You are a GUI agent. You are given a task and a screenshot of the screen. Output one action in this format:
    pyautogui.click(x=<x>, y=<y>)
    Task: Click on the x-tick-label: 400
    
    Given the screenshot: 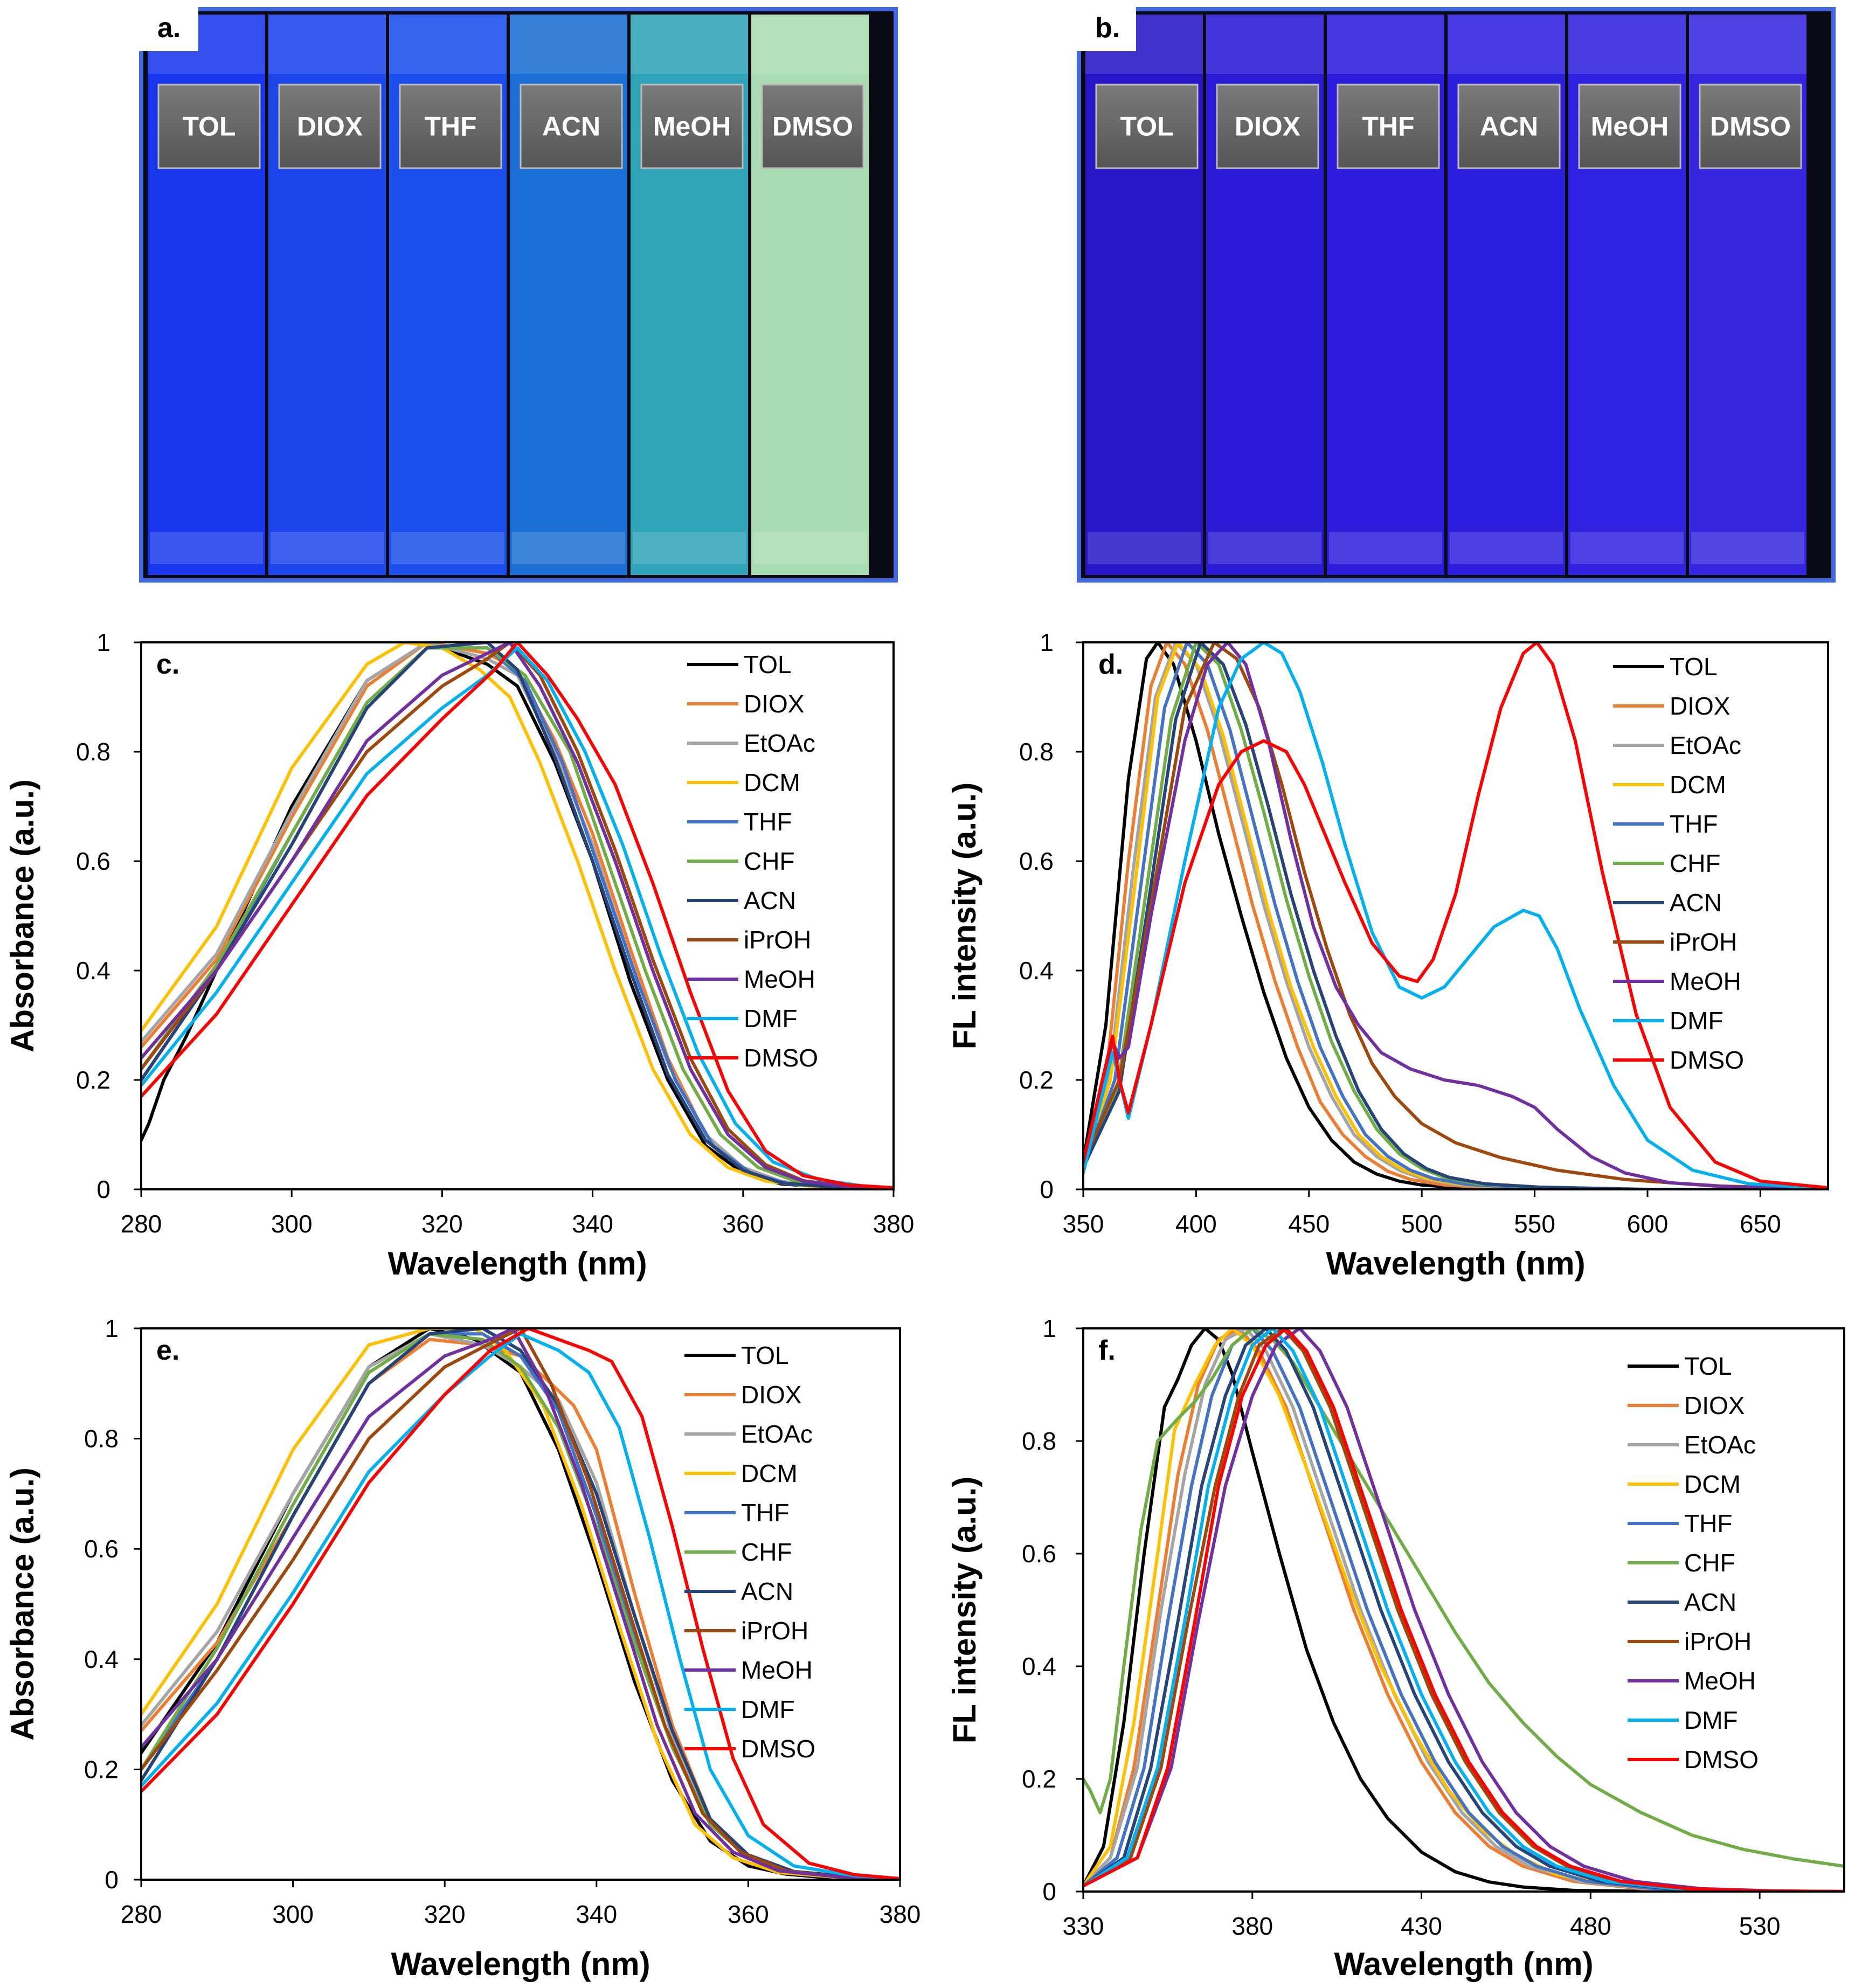 What is the action you would take?
    pyautogui.click(x=1196, y=1224)
    